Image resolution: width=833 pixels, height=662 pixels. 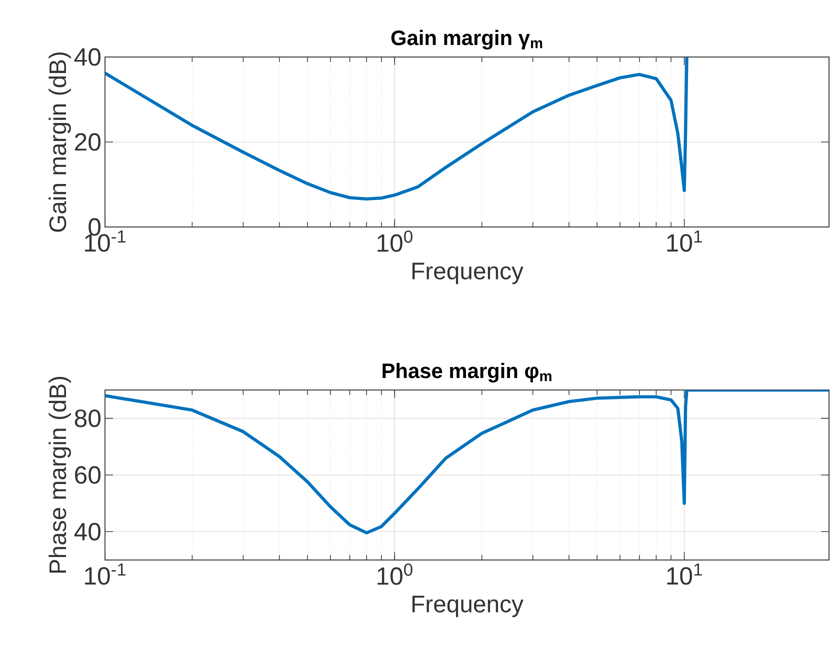 What do you see at coordinates (466, 40) in the screenshot?
I see `chart-title: Gain margin γ$_{m}$` at bounding box center [466, 40].